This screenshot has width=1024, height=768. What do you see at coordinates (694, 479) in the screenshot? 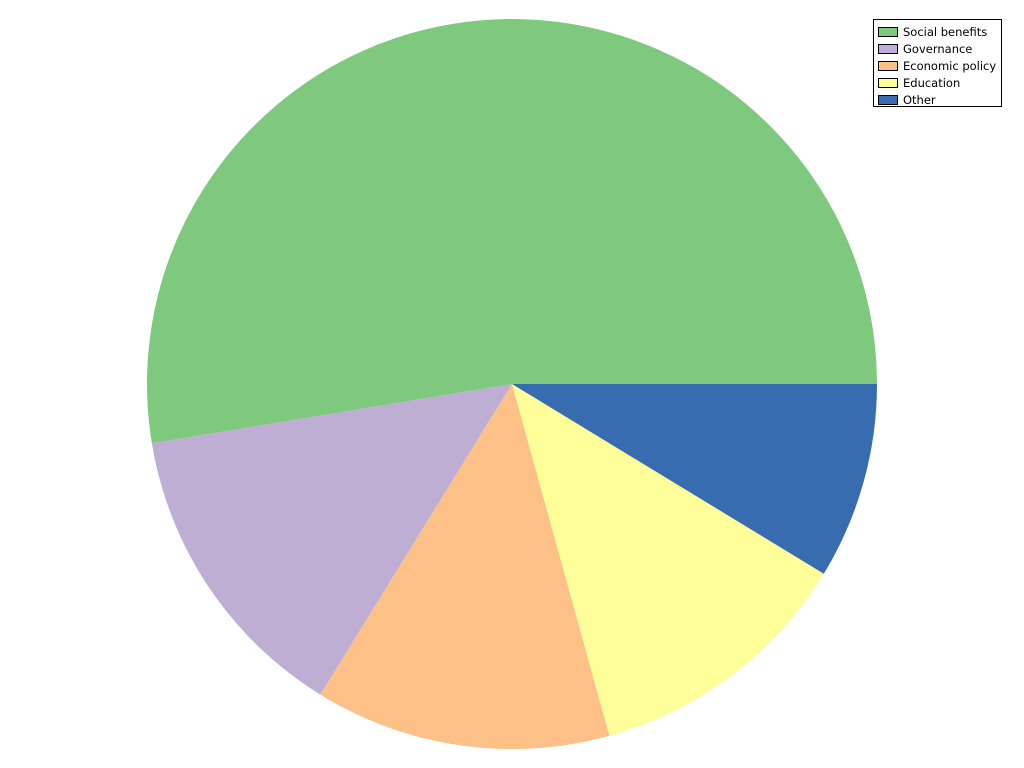
I see `pie-slice-other` at bounding box center [694, 479].